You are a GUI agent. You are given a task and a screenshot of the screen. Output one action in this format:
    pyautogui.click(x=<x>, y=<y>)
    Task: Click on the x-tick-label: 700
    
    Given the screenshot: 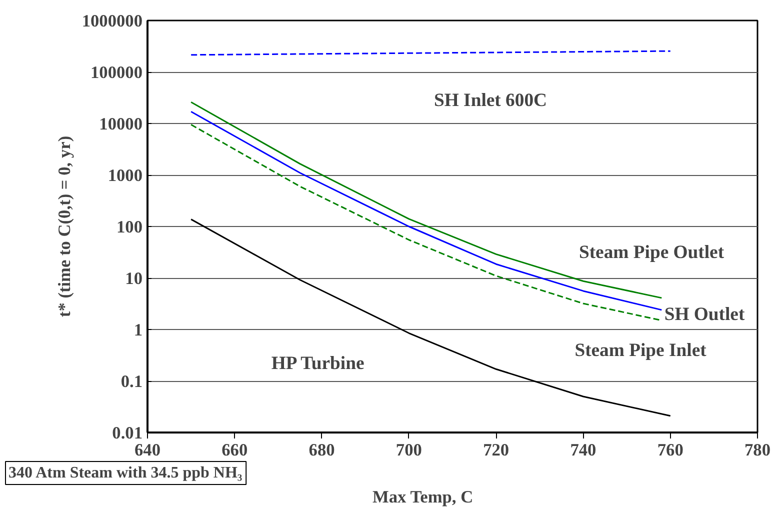 What is the action you would take?
    pyautogui.click(x=409, y=450)
    